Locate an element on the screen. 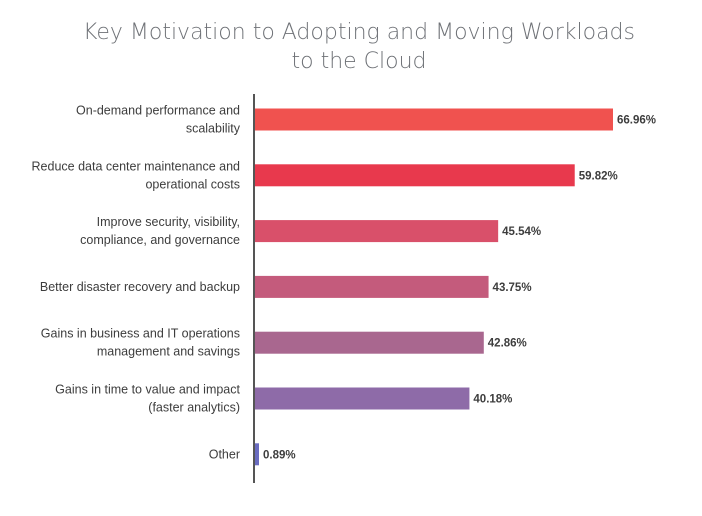 This screenshot has width=702, height=516. value-label-6: 40.18% is located at coordinates (492, 400).